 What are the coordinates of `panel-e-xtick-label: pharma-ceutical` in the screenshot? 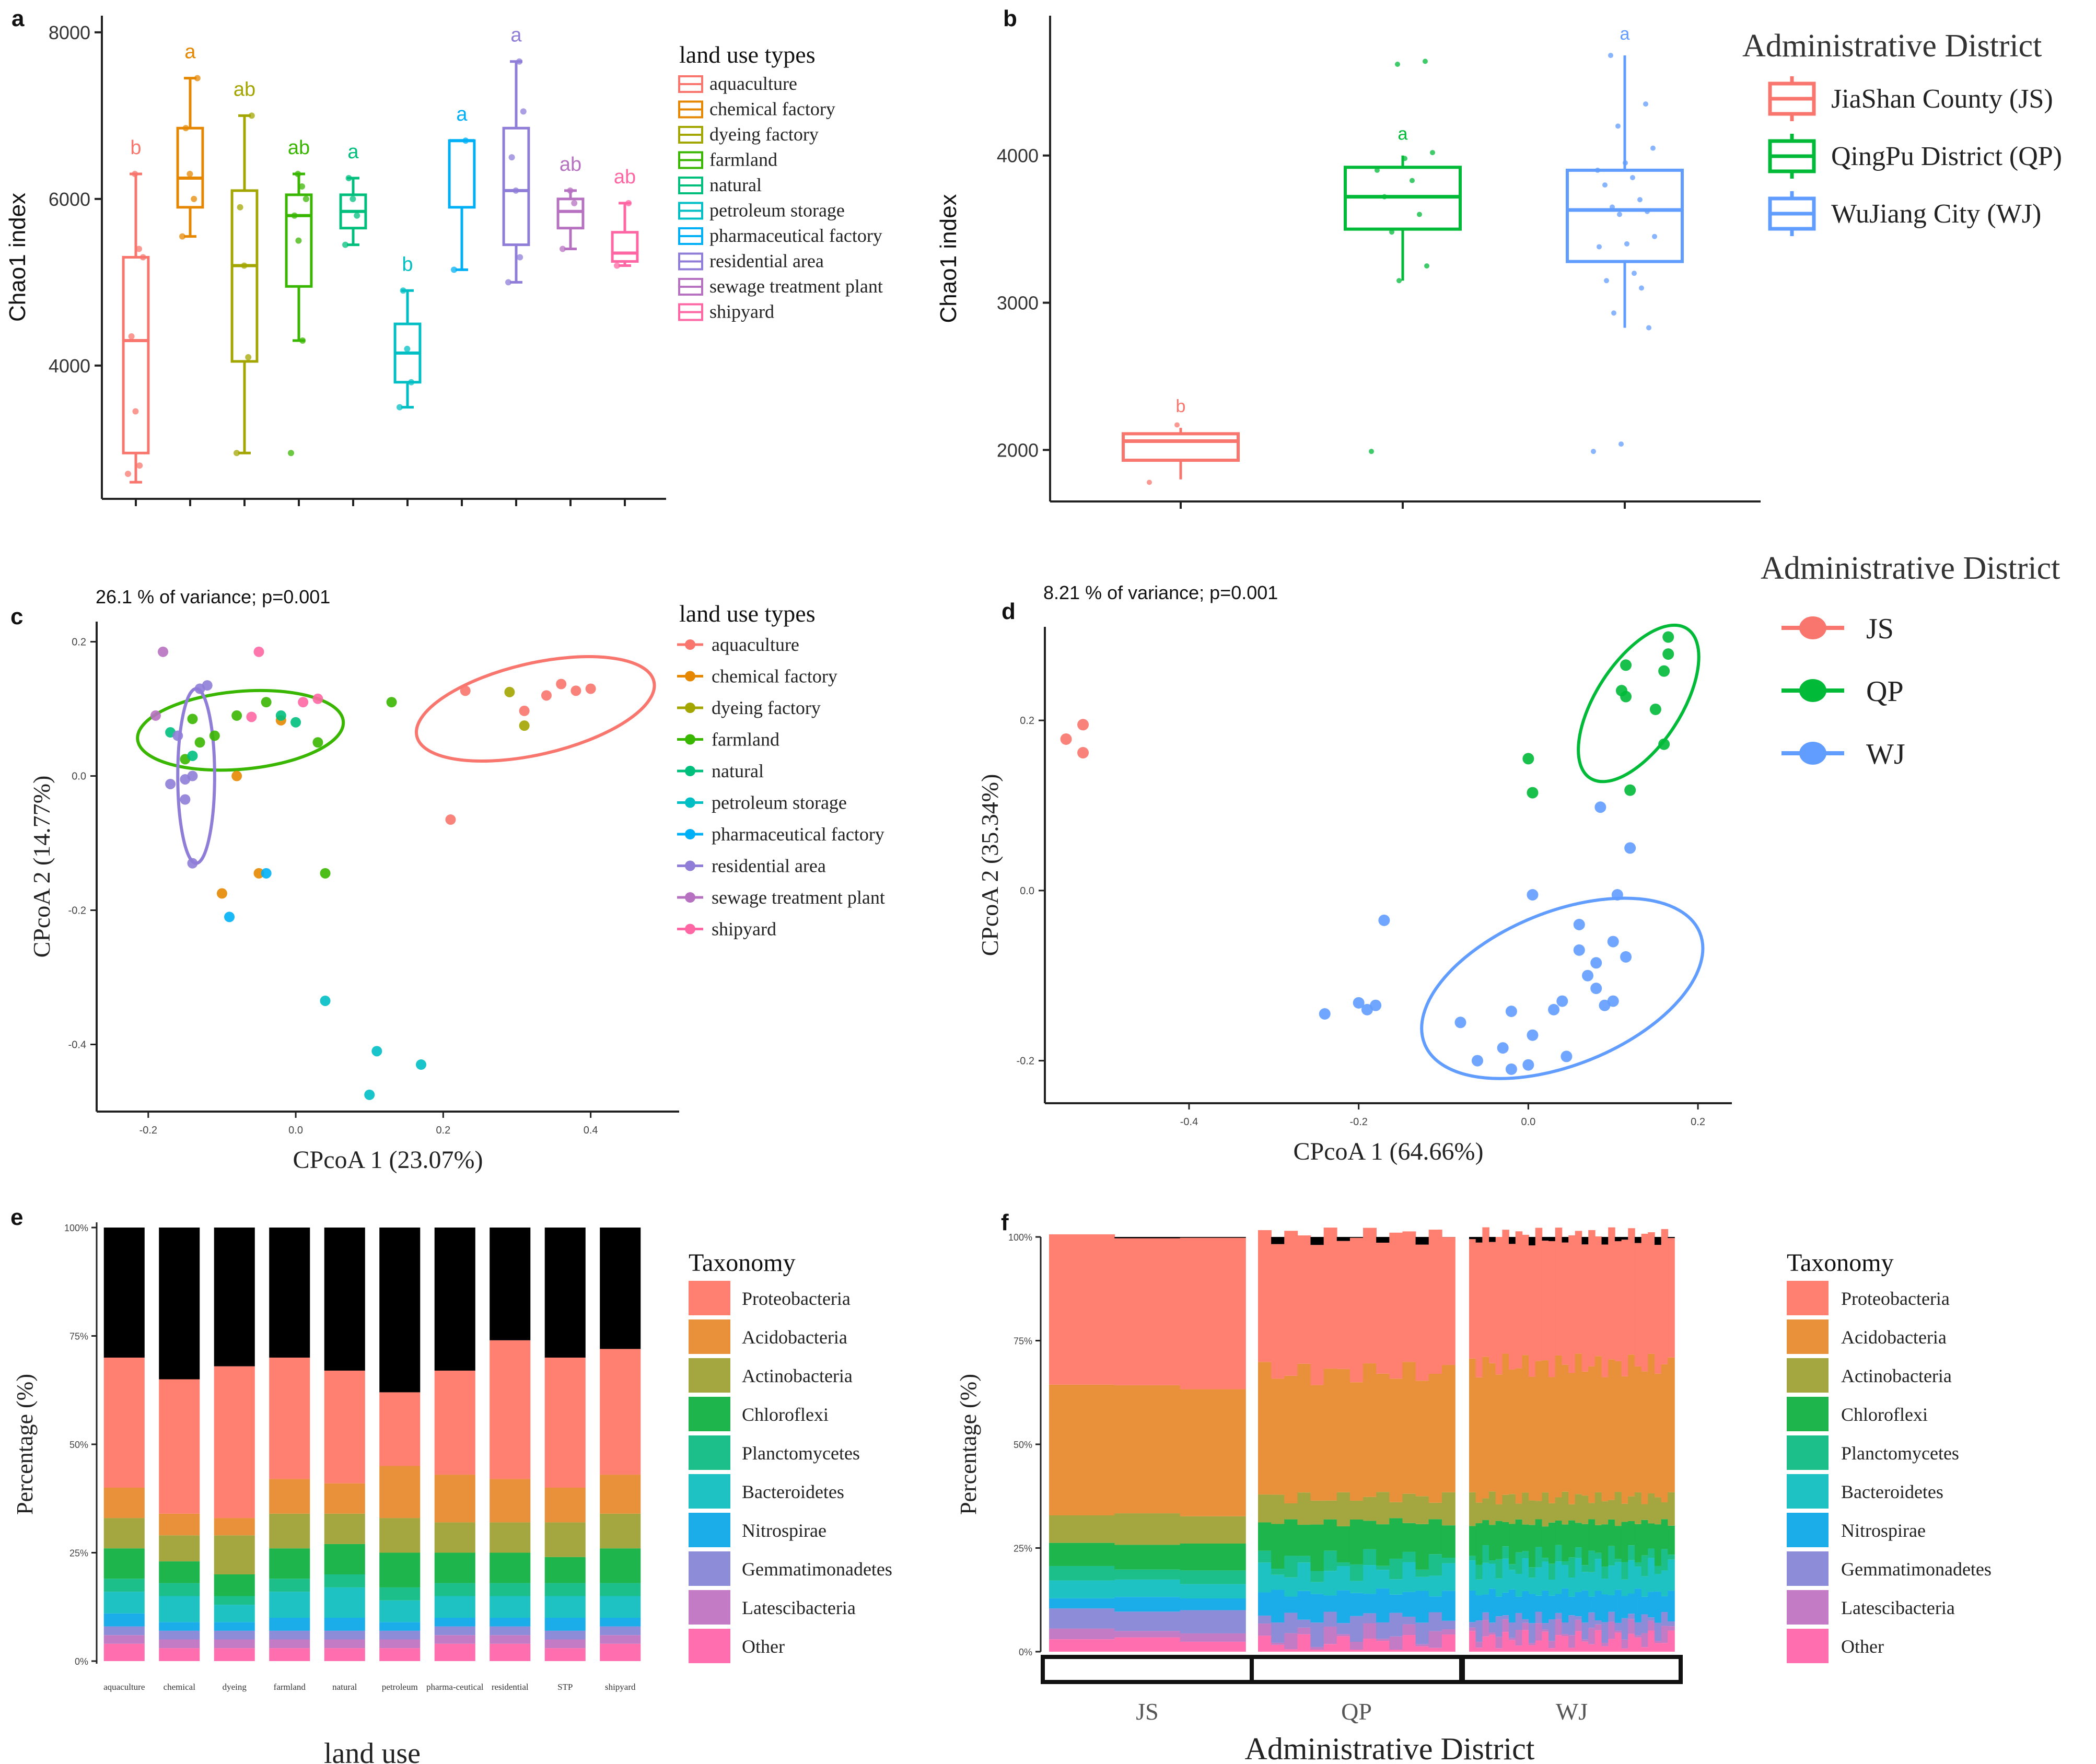 It's located at (455, 1687).